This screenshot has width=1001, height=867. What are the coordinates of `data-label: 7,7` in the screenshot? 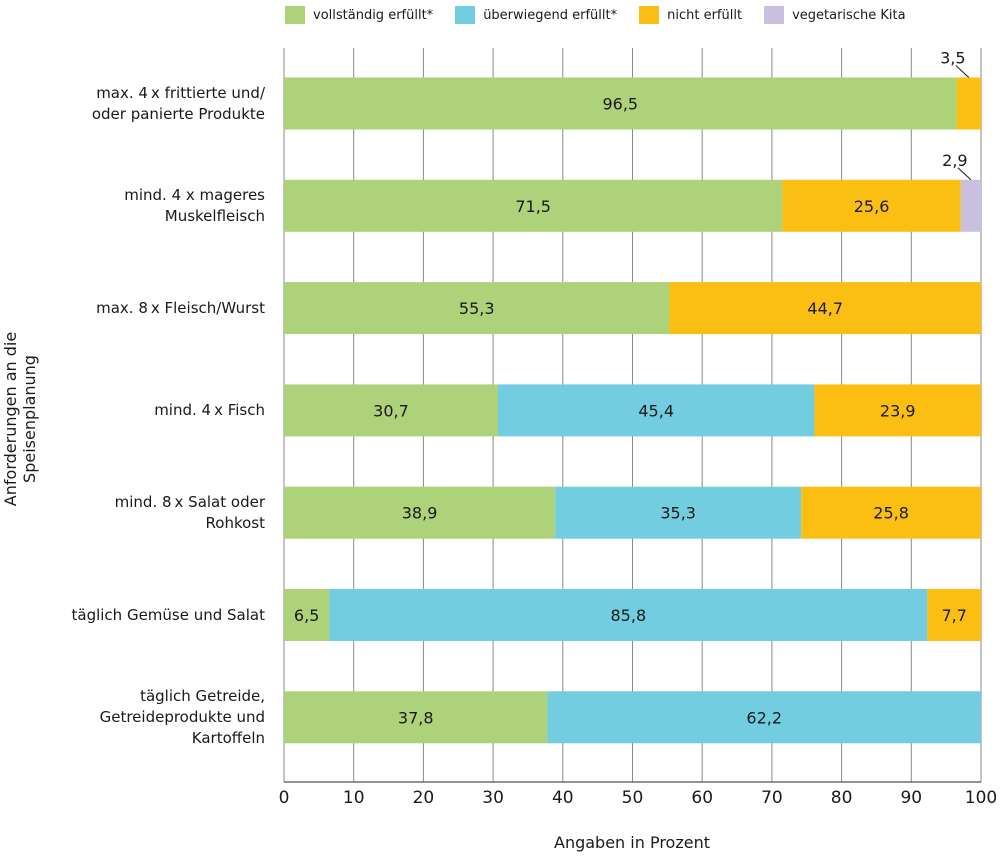 It's located at (953, 615).